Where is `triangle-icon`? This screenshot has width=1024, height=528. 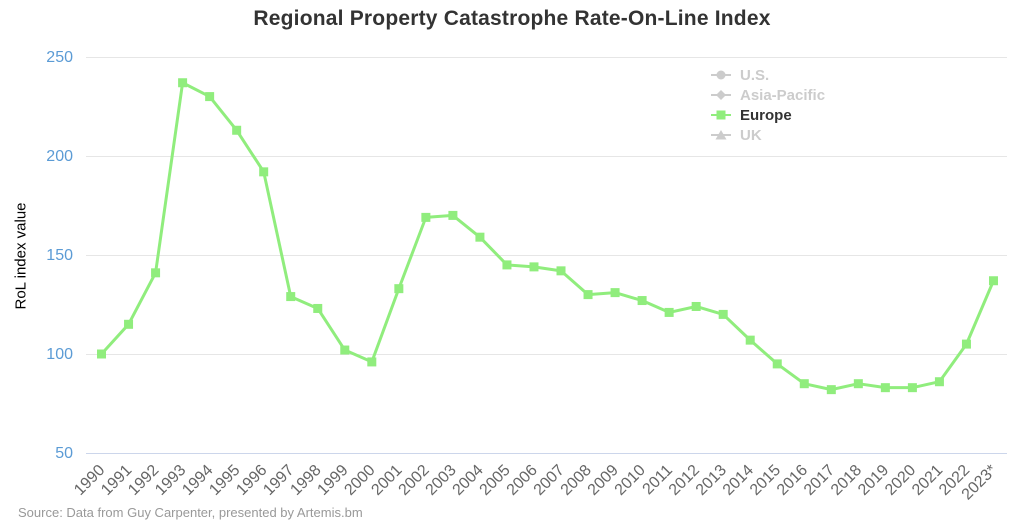
triangle-icon is located at coordinates (721, 135).